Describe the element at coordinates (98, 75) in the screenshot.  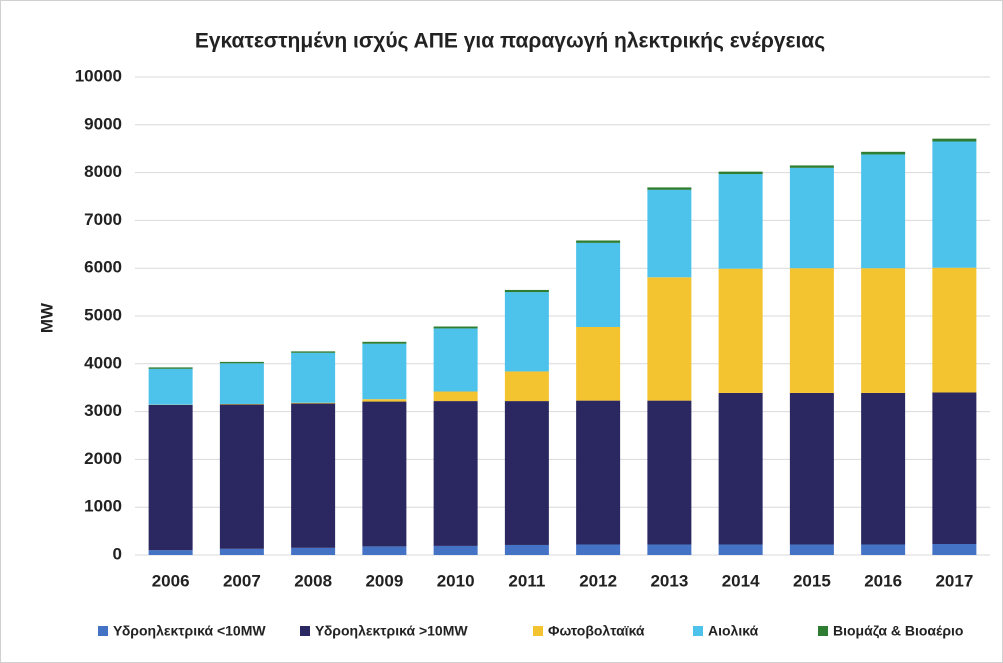
I see `y-tick-label: 10000` at that location.